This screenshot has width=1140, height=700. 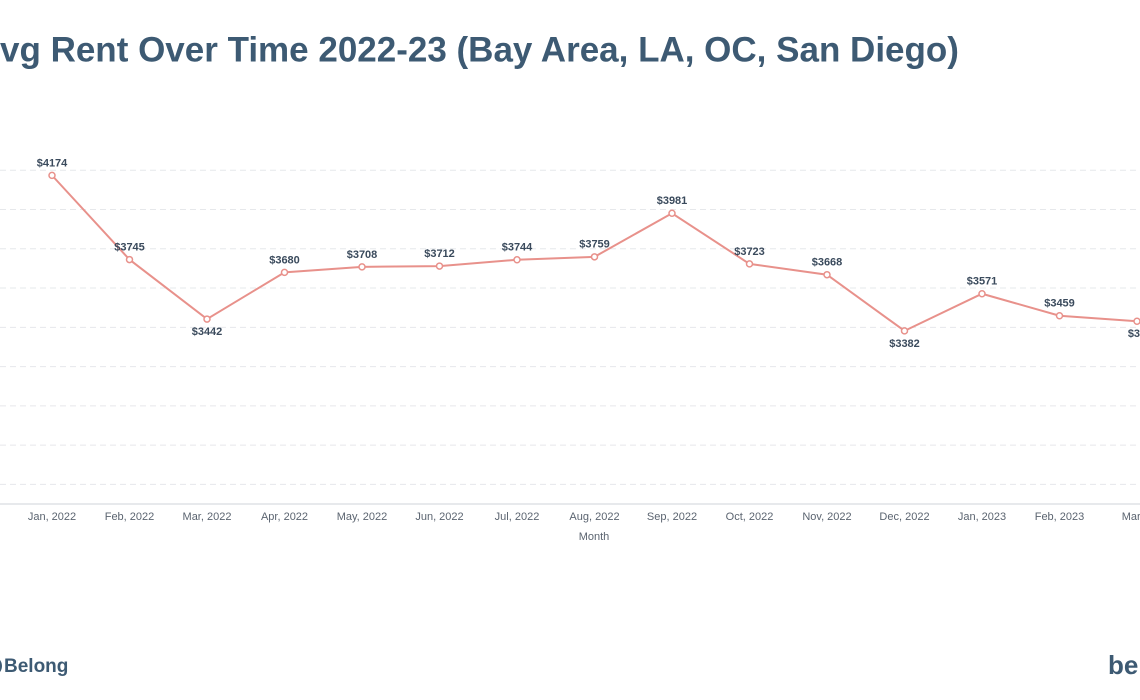 What do you see at coordinates (207, 332) in the screenshot?
I see `value-label: $3442` at bounding box center [207, 332].